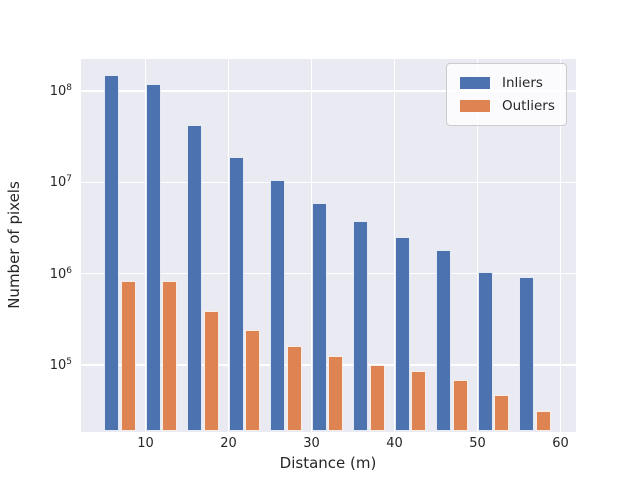 This screenshot has width=640, height=480. Describe the element at coordinates (145, 443) in the screenshot. I see `x-tick-label: 10` at that location.